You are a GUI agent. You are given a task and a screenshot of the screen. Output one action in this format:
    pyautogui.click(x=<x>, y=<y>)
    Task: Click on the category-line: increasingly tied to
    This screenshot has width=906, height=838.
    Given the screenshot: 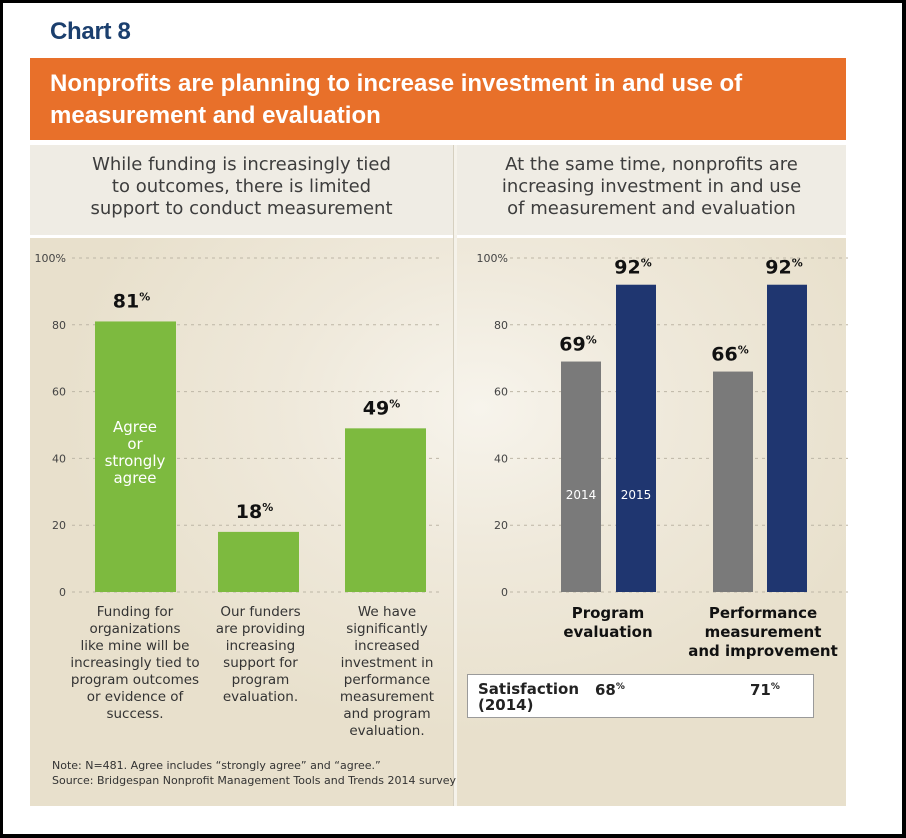 What is the action you would take?
    pyautogui.click(x=135, y=663)
    